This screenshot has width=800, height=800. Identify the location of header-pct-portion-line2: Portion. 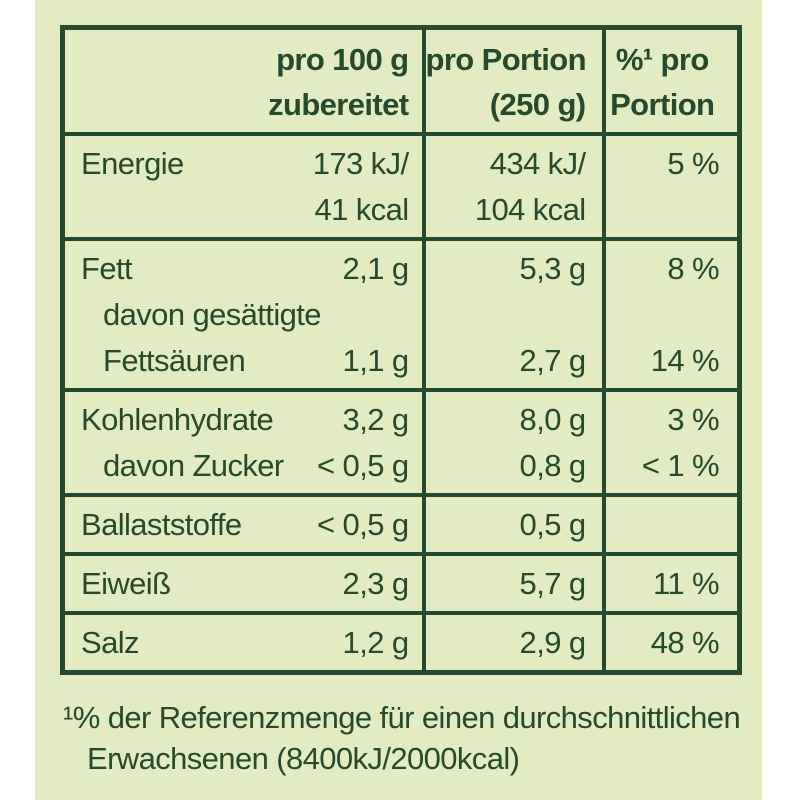
(662, 104).